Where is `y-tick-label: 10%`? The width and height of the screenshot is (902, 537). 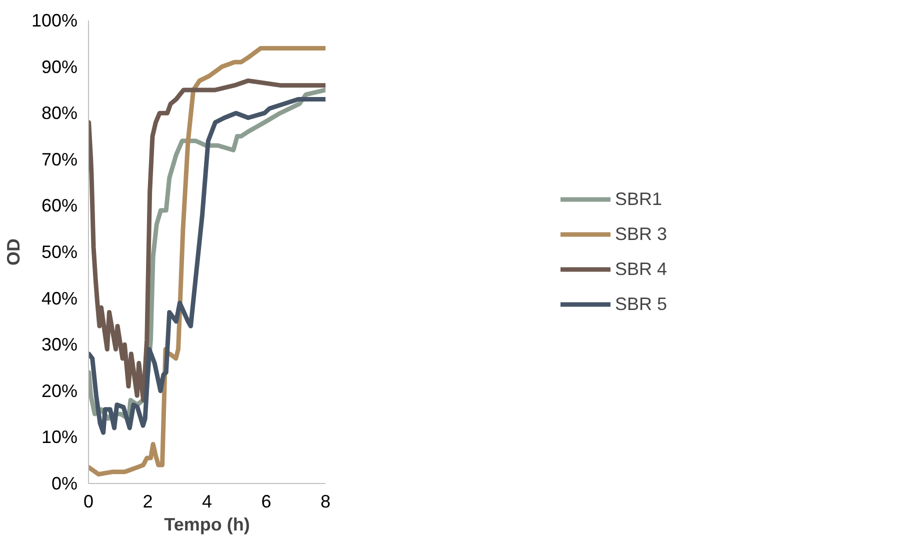
y-tick-label: 10% is located at coordinates (59, 437).